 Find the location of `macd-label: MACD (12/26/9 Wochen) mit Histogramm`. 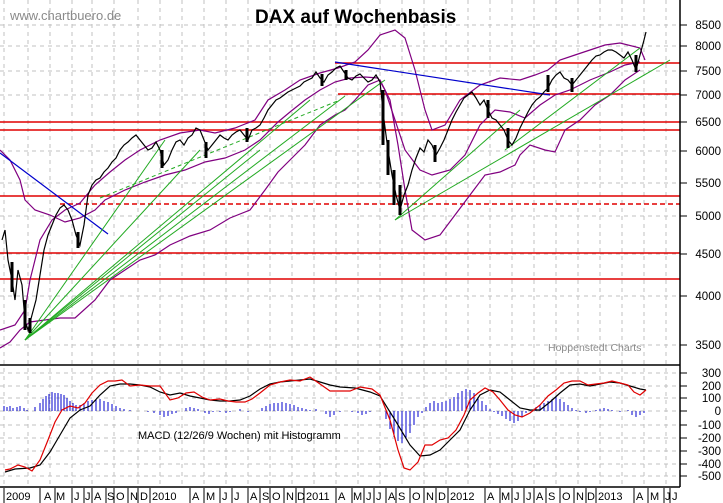

macd-label: MACD (12/26/9 Wochen) mit Histogramm is located at coordinates (239, 436).